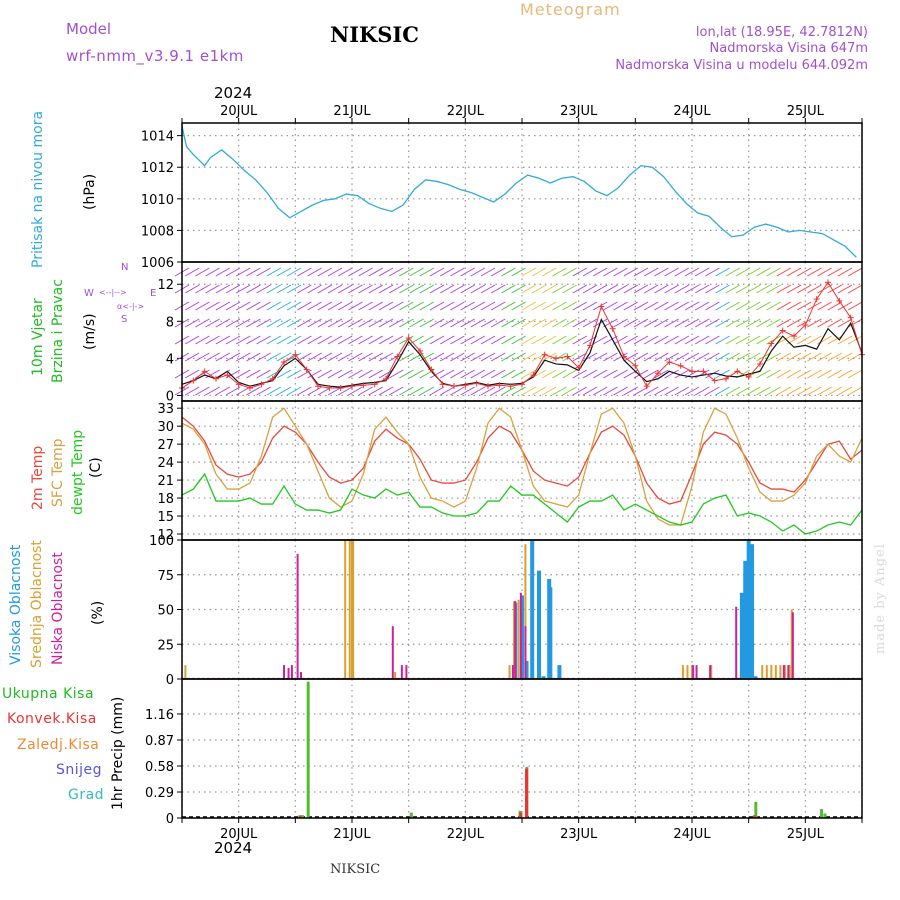 This screenshot has height=900, width=900. What do you see at coordinates (165, 645) in the screenshot?
I see `y-tick-label: 25` at bounding box center [165, 645].